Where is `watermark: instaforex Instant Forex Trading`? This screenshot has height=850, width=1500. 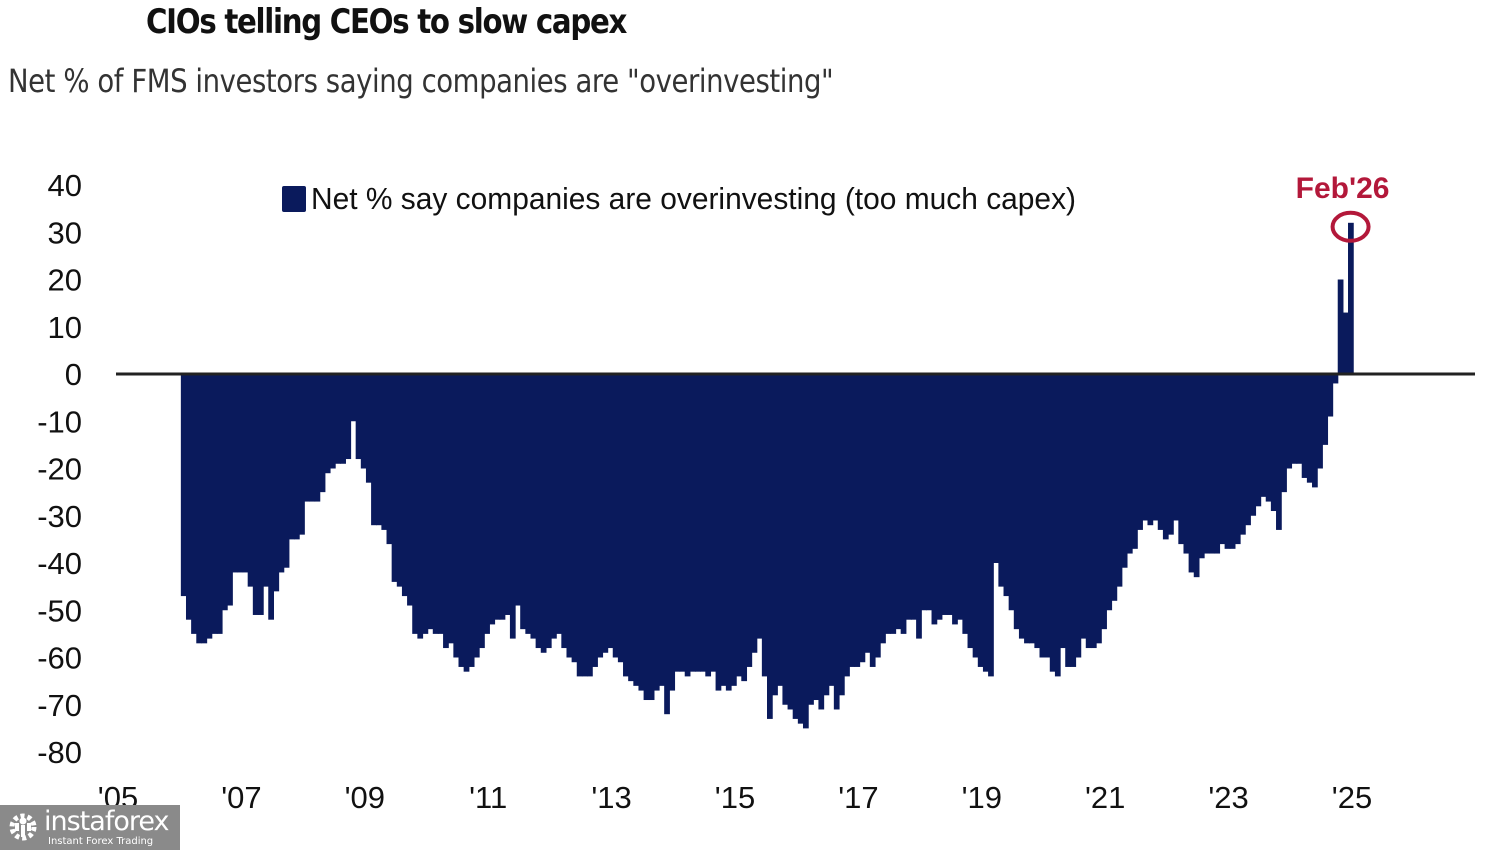
watermark: instaforex Instant Forex Trading is located at coordinates (90, 827).